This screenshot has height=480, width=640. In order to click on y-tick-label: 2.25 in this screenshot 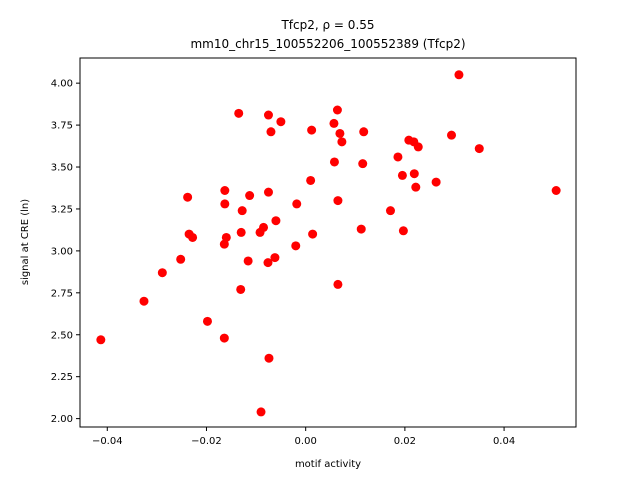, I will do `click(62, 377)`.